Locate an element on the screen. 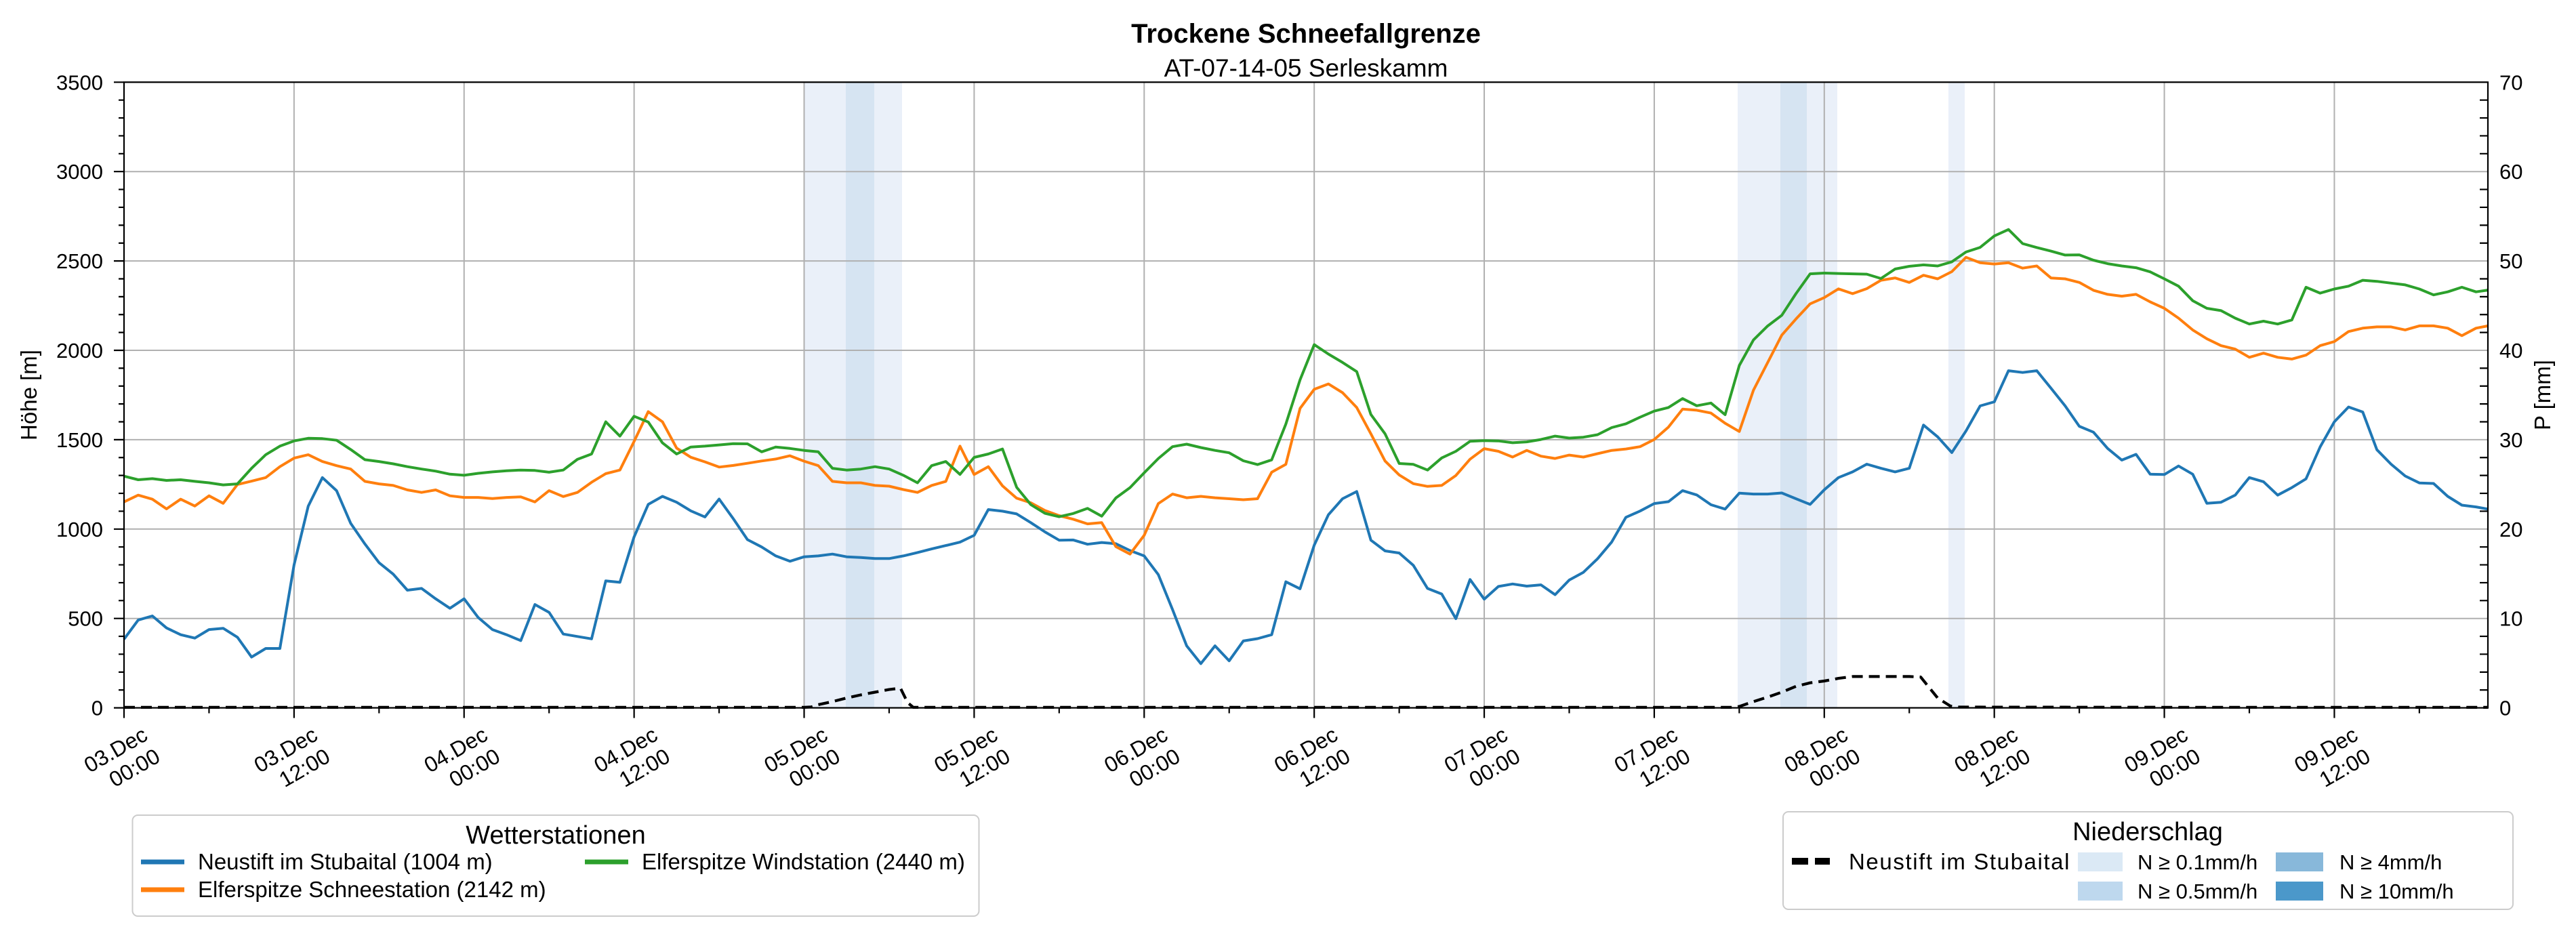 This screenshot has height=929, width=2576. svg-text: 60 is located at coordinates (2510, 172).